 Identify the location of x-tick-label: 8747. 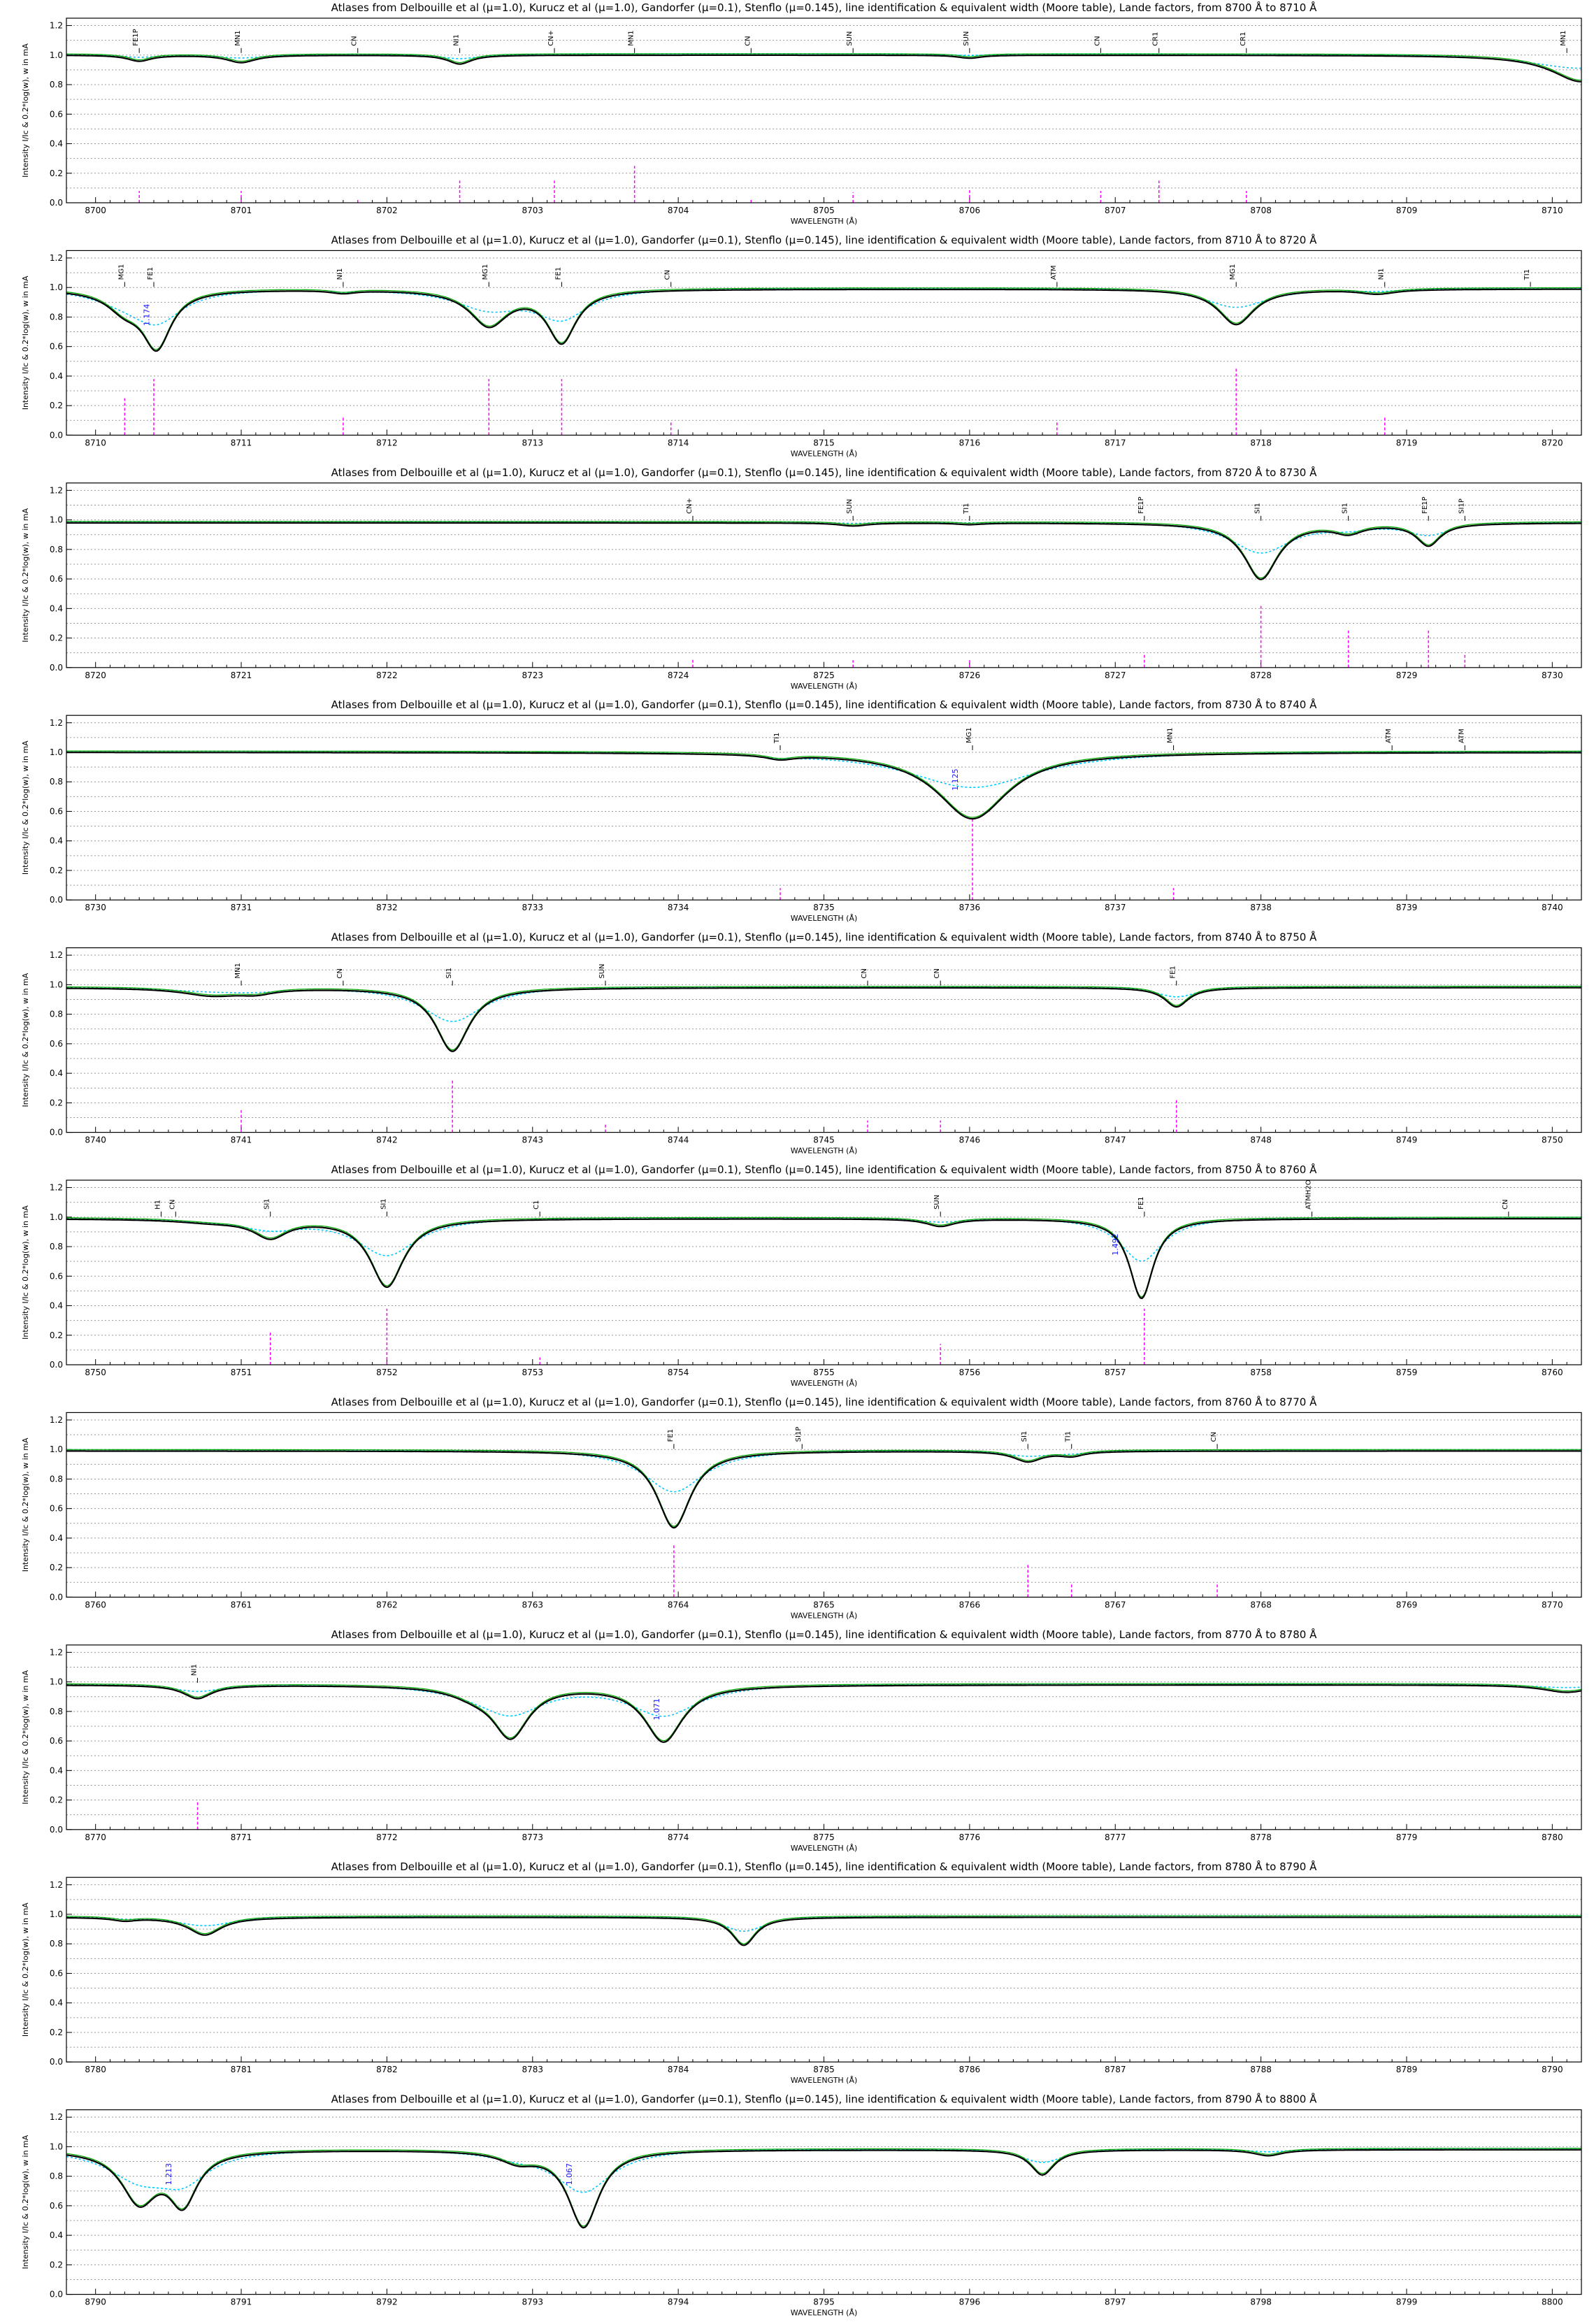
(1115, 1140).